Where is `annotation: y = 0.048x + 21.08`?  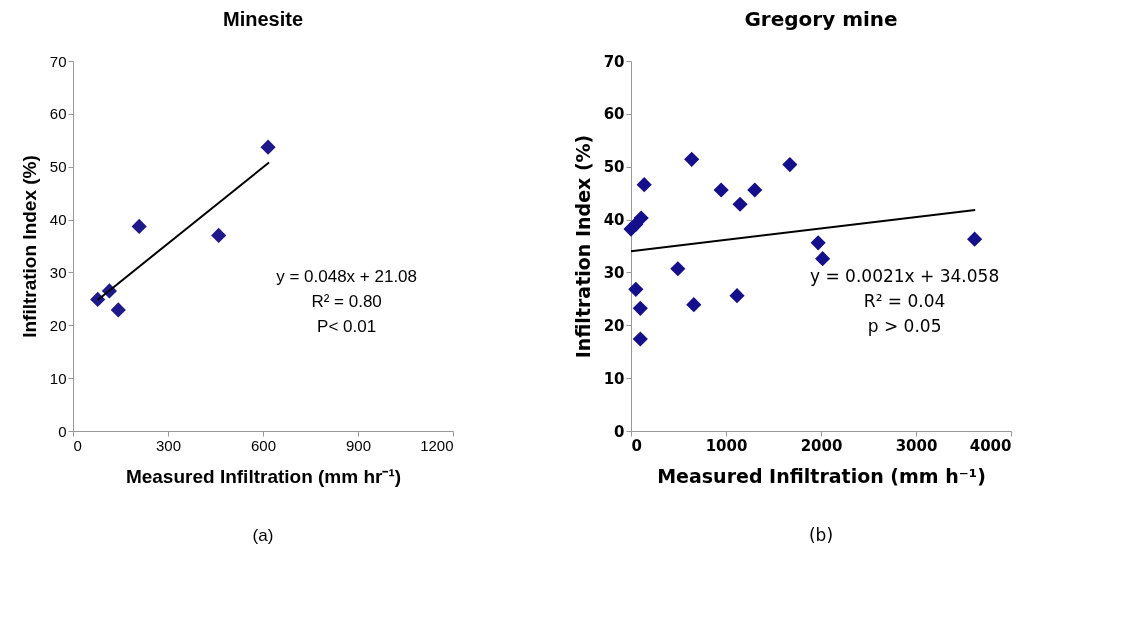 annotation: y = 0.048x + 21.08 is located at coordinates (347, 277).